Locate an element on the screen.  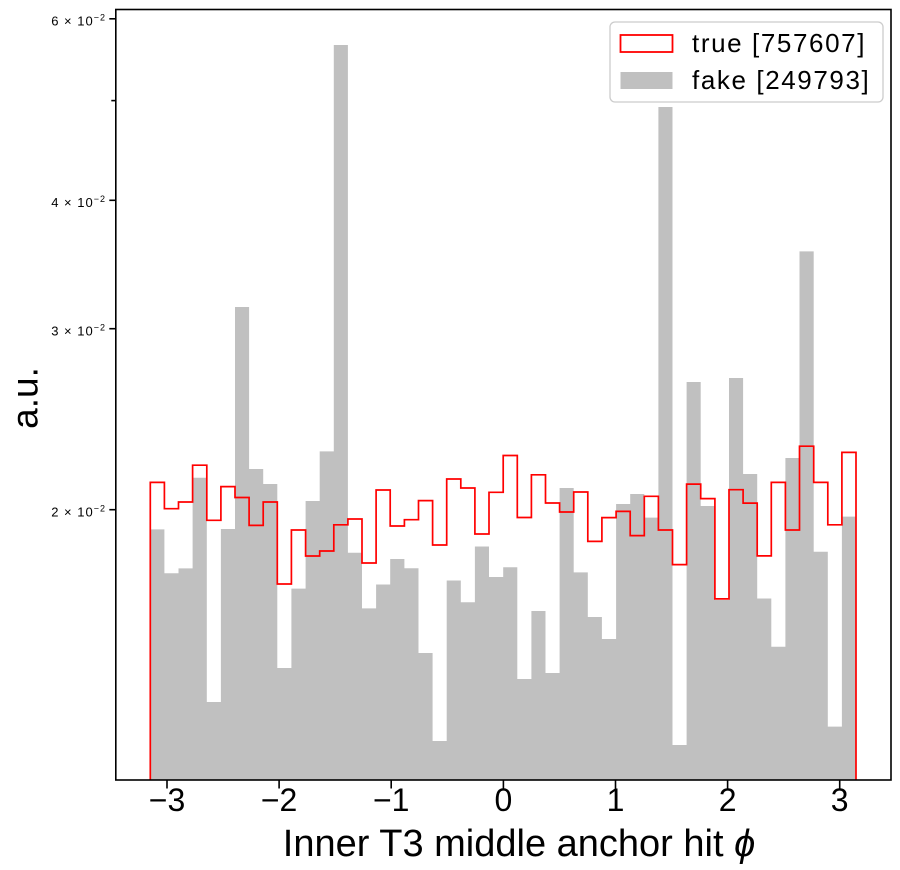
svg-text: 1 is located at coordinates (616, 800).